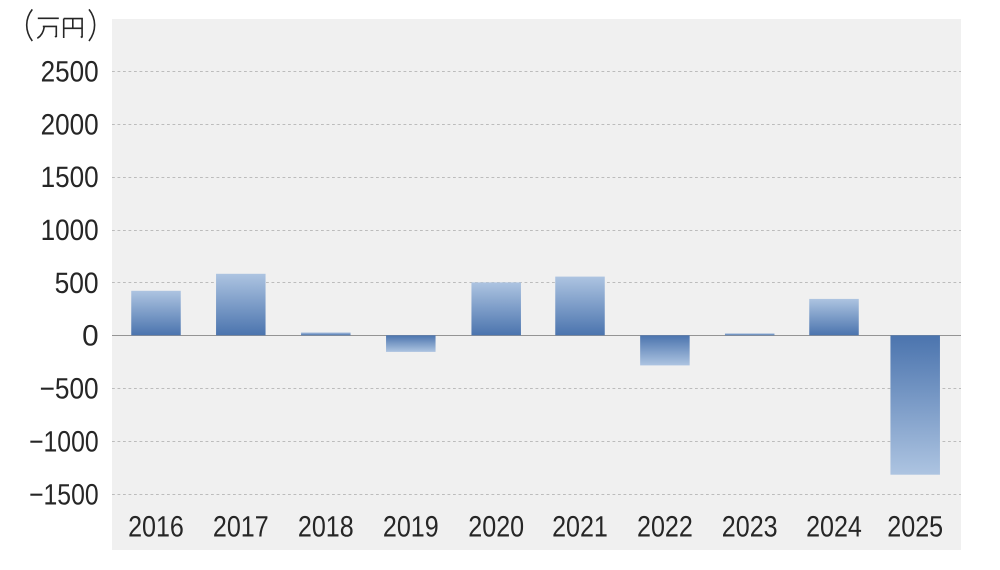  I want to click on svg-text: 2019, so click(411, 526).